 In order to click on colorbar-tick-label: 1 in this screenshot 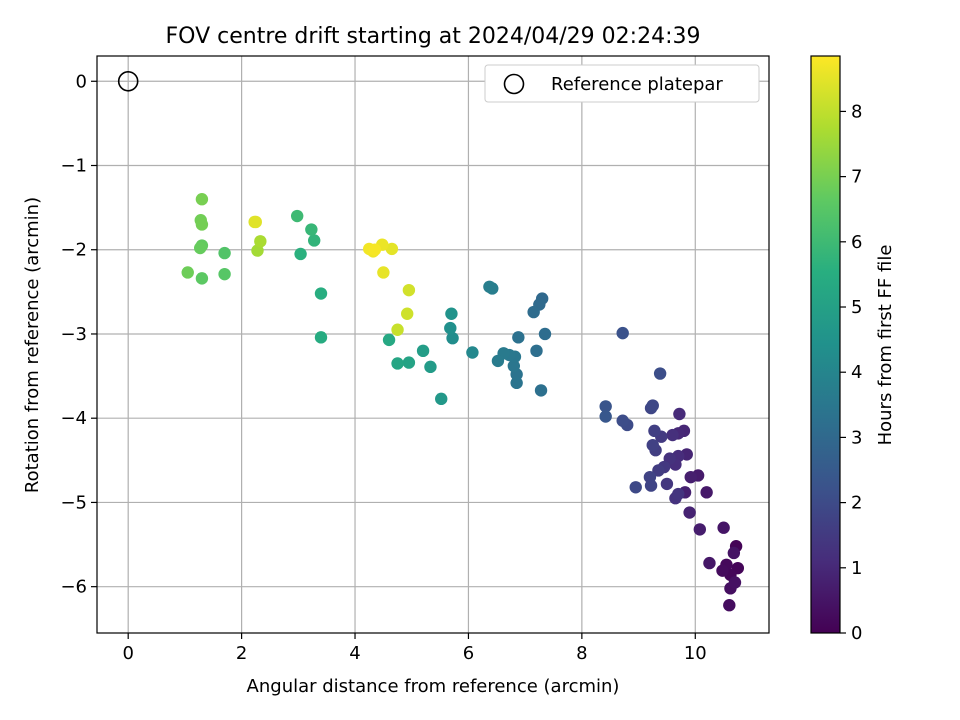, I will do `click(856, 568)`.